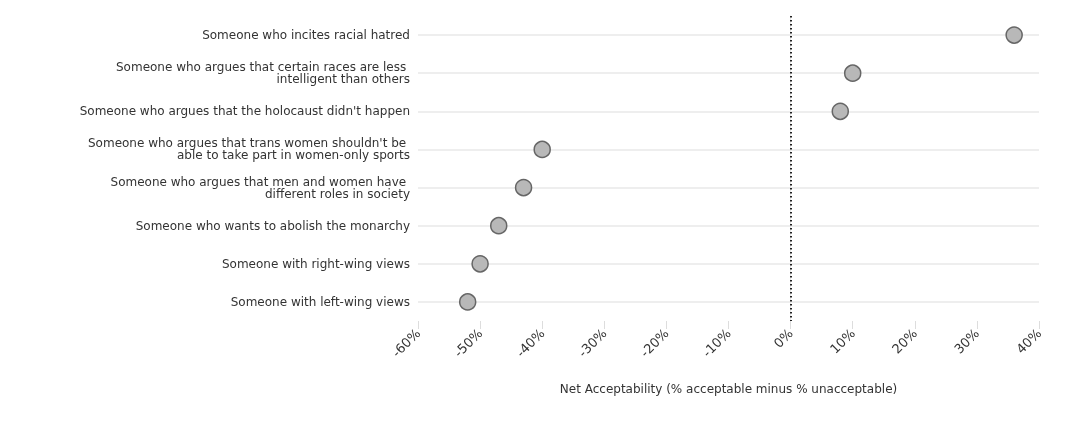  What do you see at coordinates (272, 225) in the screenshot?
I see `y-tick-label: Someone who wants to abolish the monarchy` at bounding box center [272, 225].